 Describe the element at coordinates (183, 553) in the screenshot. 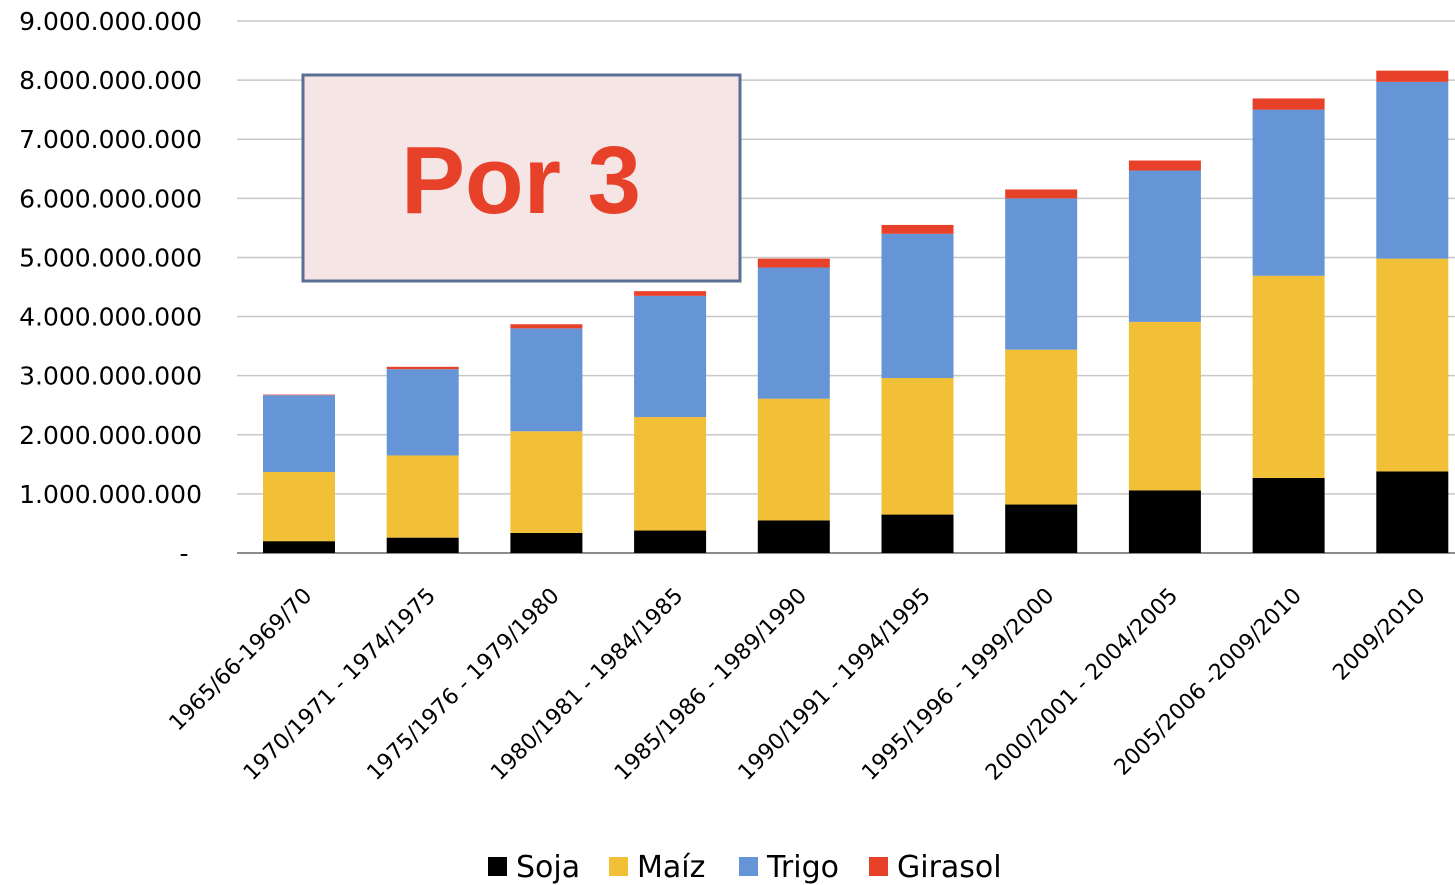

I see `y-tick-label: -` at that location.